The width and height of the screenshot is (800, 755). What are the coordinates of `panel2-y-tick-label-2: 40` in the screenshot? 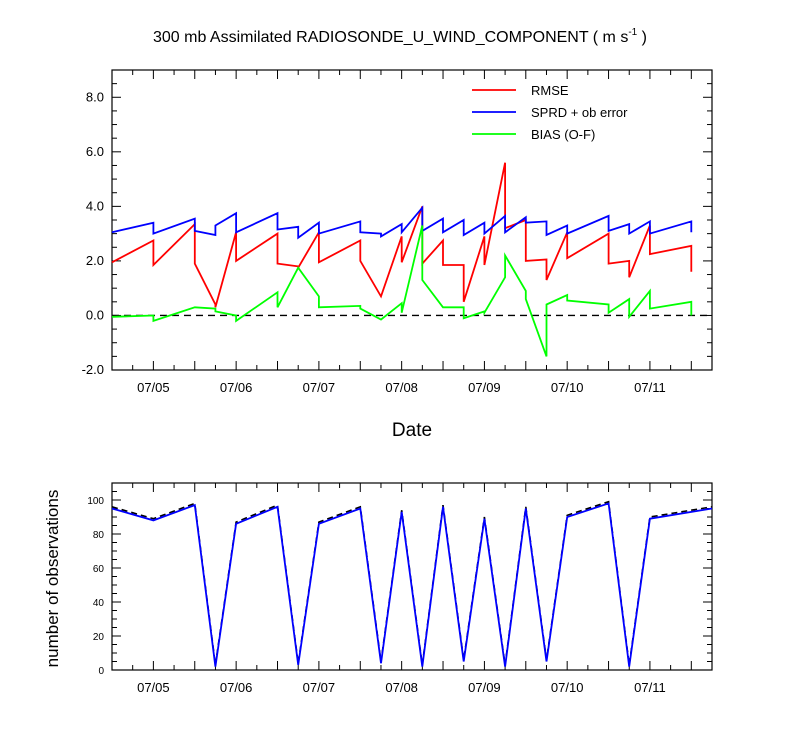 It's located at (99, 603).